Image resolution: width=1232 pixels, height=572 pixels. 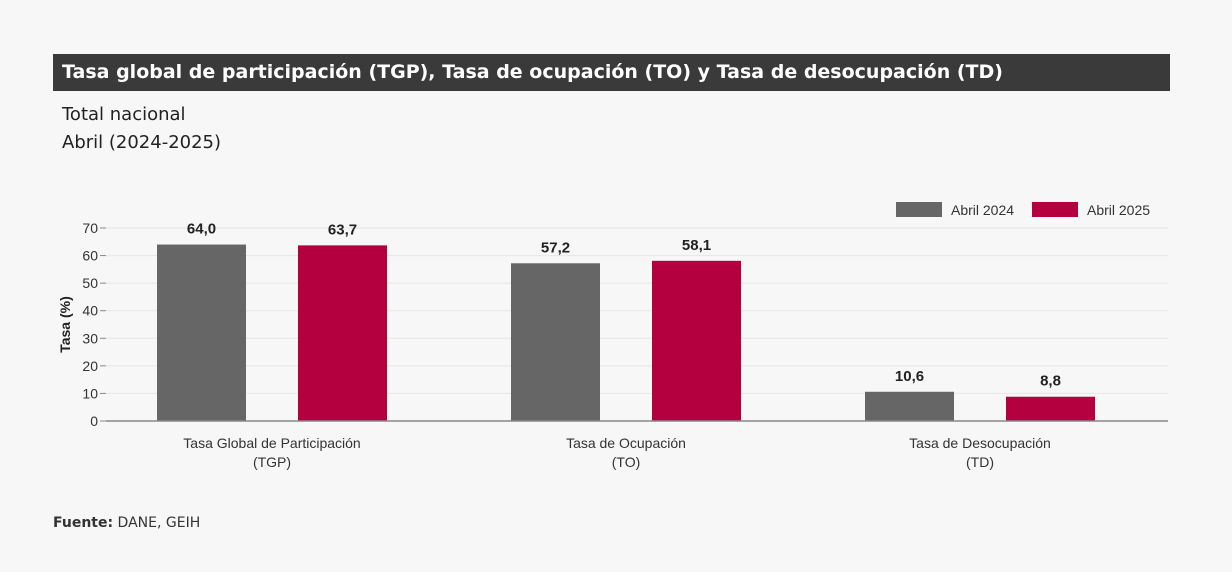 I want to click on y-tick-label: 0, so click(x=94, y=421).